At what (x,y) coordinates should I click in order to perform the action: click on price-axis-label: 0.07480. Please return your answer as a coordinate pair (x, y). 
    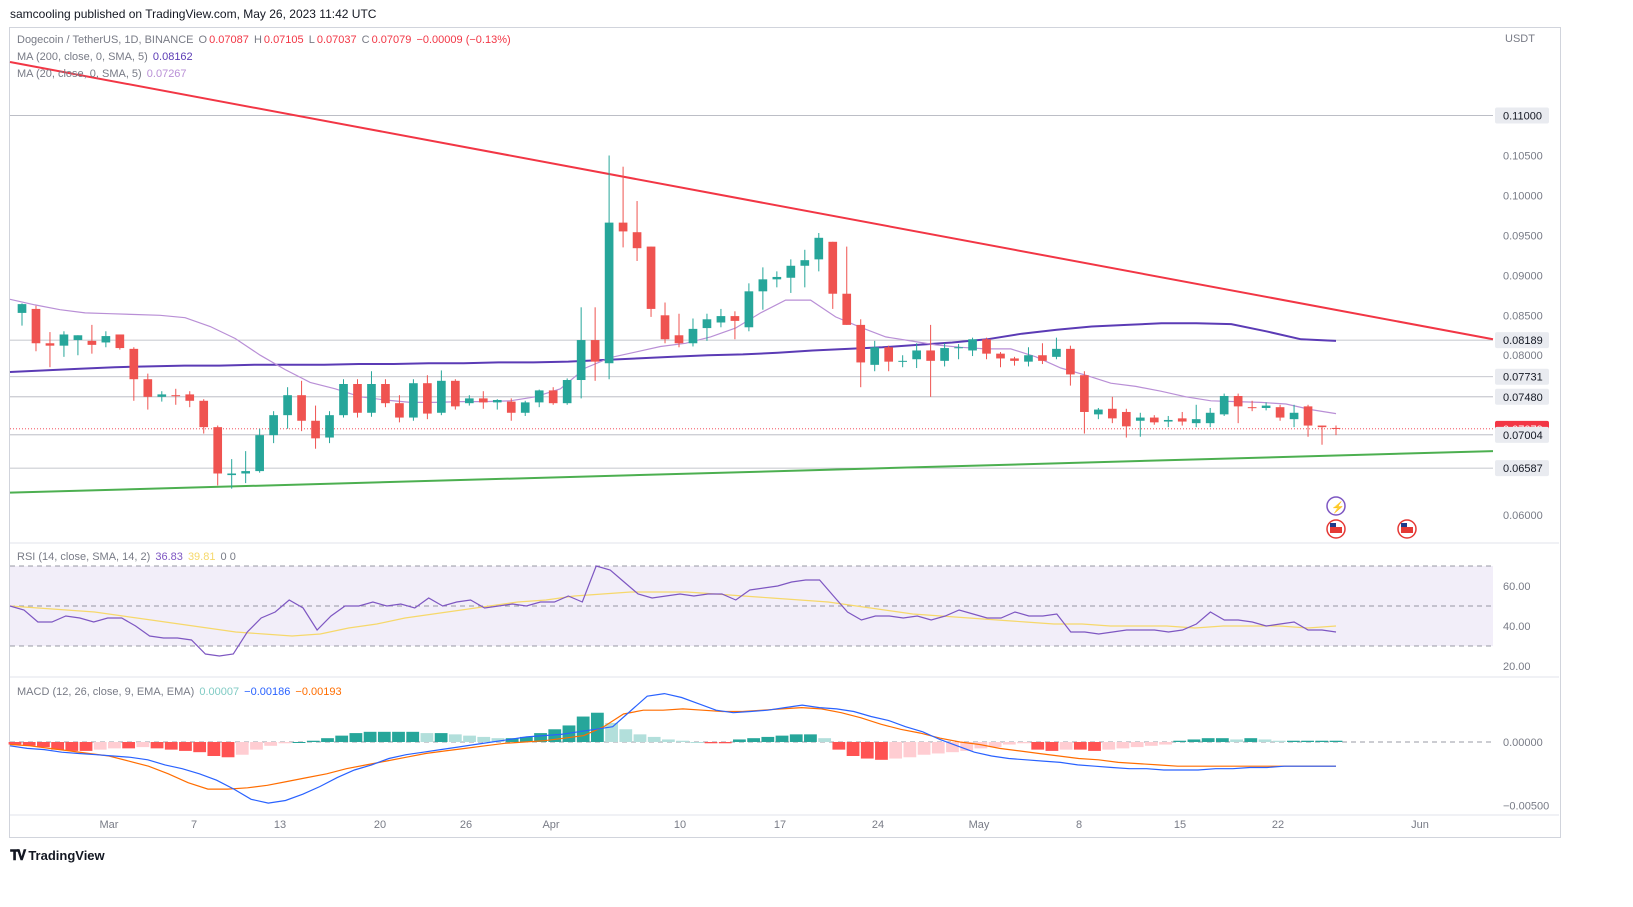
    Looking at the image, I should click on (1523, 398).